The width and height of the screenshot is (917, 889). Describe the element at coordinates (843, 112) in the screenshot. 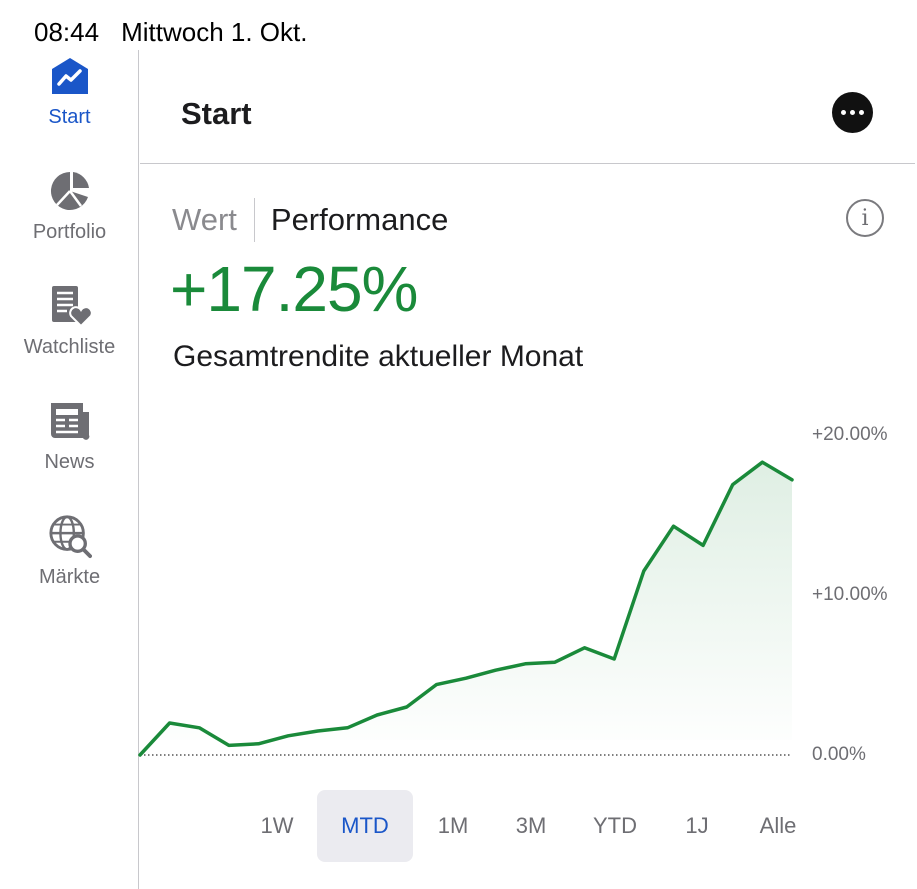

I see `more-icon` at that location.